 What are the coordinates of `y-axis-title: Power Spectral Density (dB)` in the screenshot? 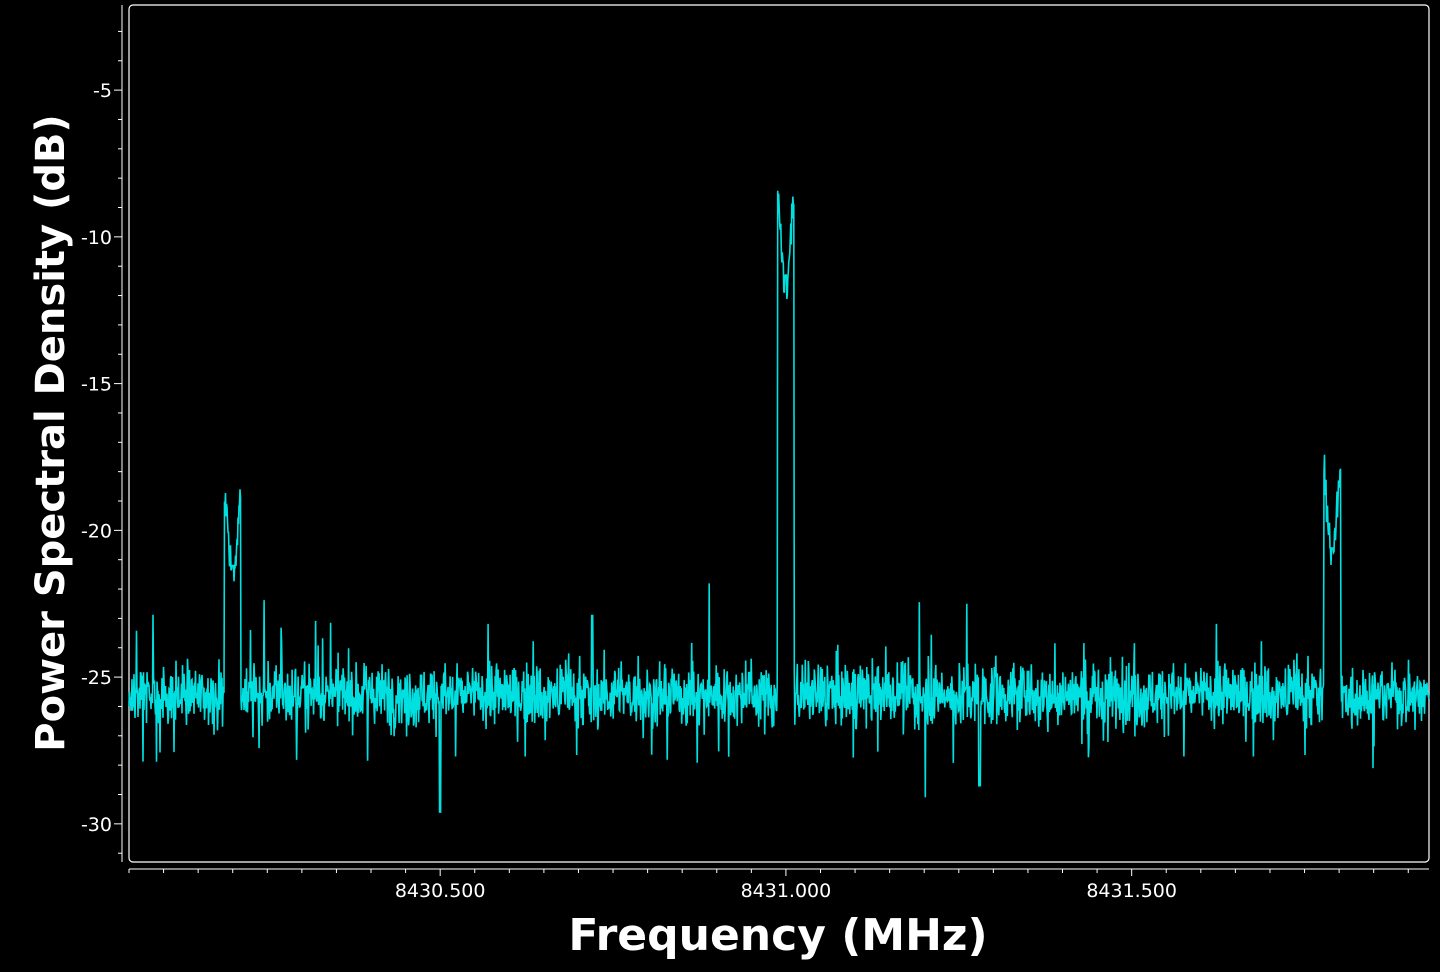 It's located at (51, 432).